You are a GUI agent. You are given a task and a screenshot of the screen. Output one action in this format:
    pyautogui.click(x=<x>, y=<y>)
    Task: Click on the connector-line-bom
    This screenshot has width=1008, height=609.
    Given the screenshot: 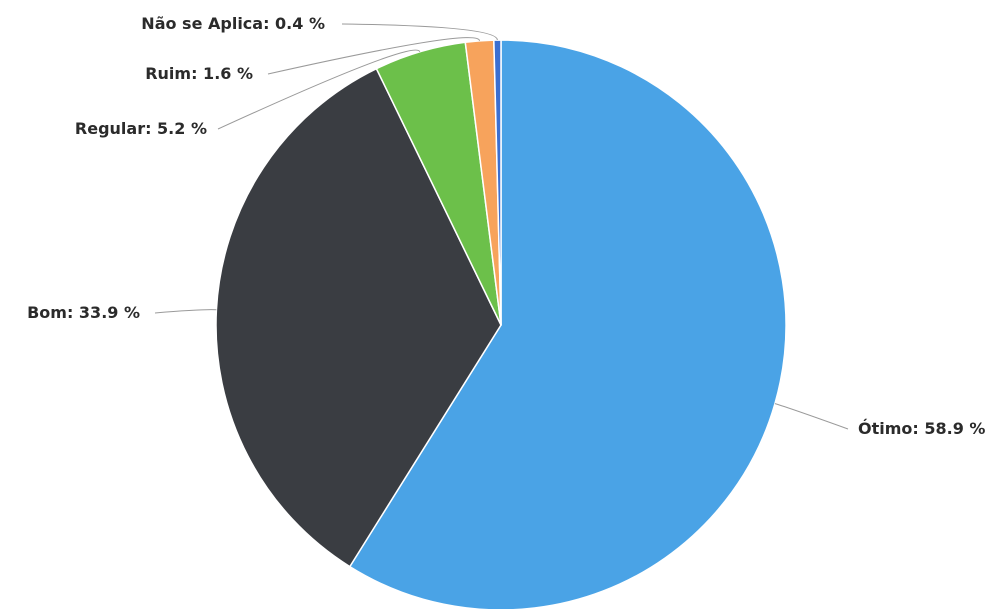 What is the action you would take?
    pyautogui.click(x=185, y=311)
    